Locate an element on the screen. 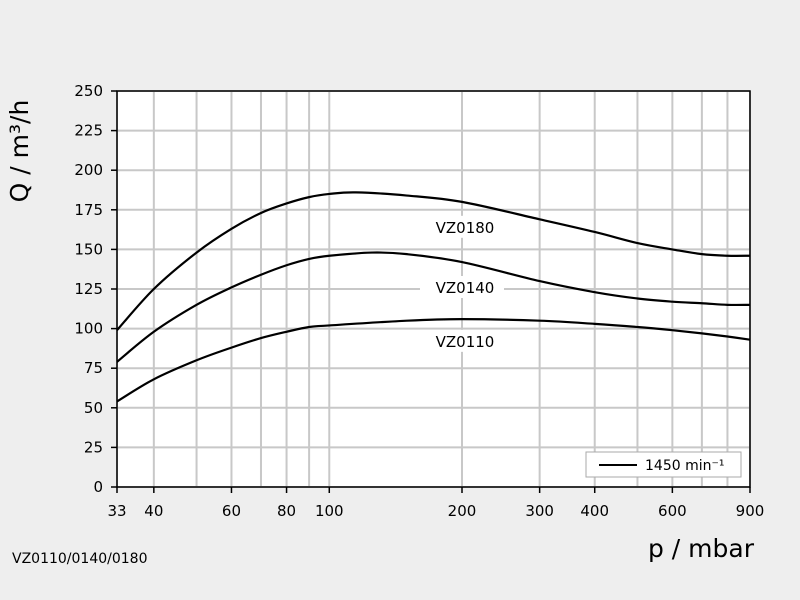 Image resolution: width=800 pixels, height=600 pixels. y-tick-label: 150 is located at coordinates (88, 249).